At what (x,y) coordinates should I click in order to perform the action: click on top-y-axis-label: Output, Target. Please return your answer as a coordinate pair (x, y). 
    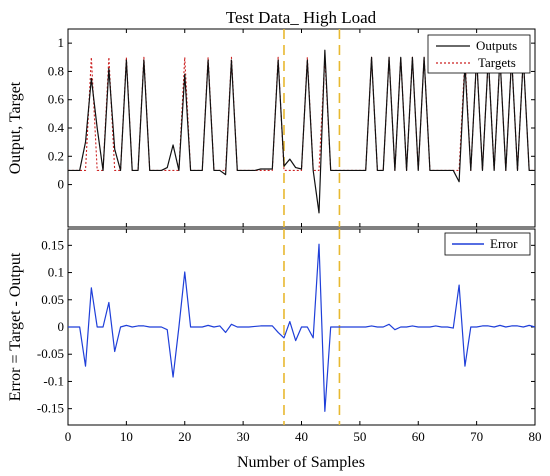
    Looking at the image, I should click on (15, 127).